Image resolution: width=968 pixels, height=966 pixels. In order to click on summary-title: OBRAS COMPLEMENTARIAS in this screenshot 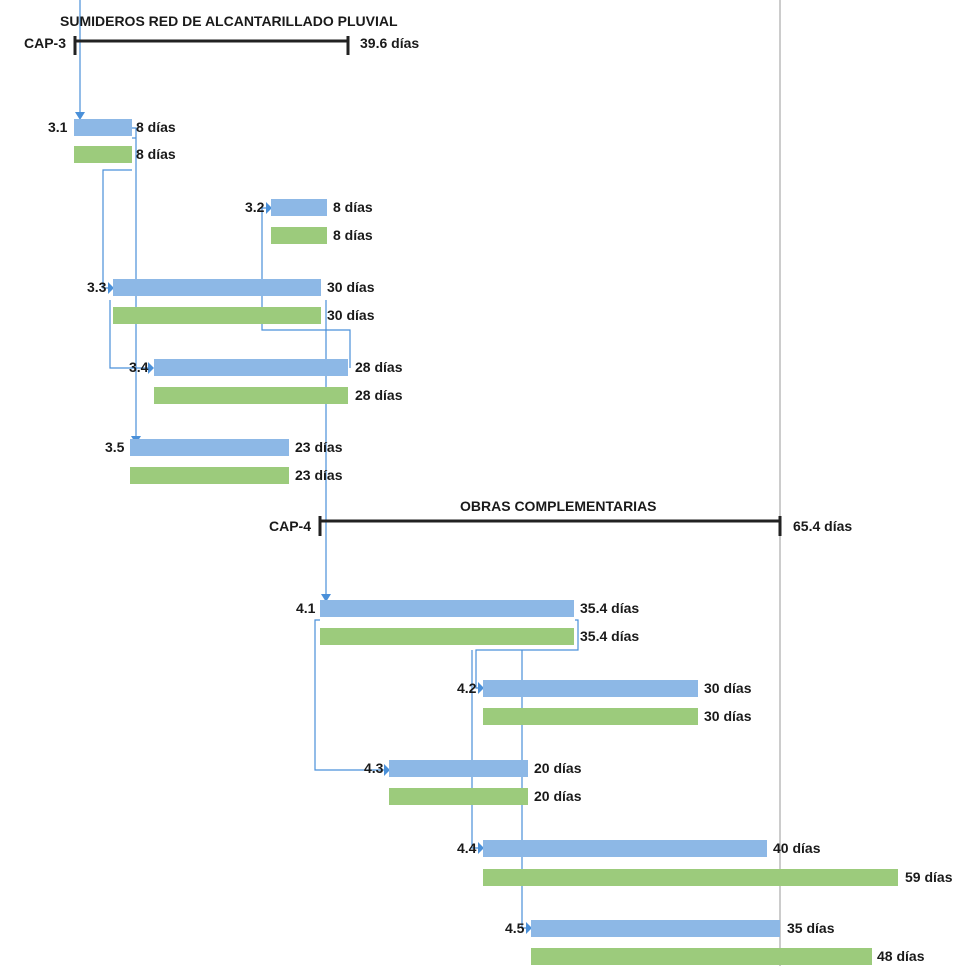, I will do `click(558, 506)`.